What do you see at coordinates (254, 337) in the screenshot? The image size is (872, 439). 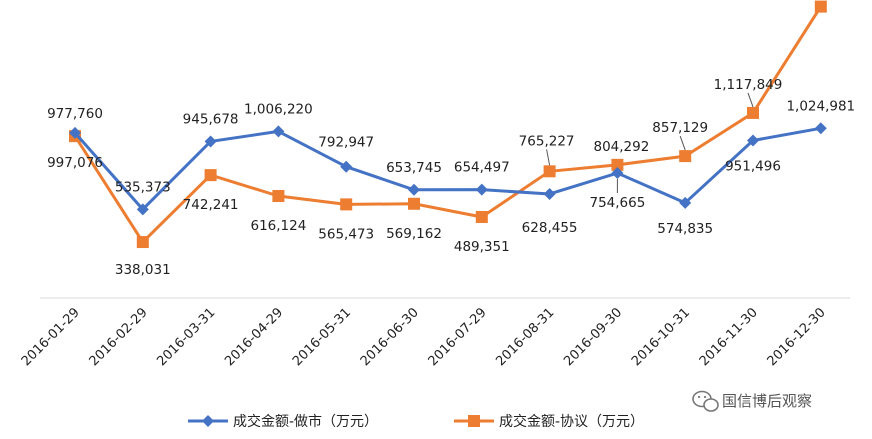 I see `x-tick-label: 2016-04-29` at bounding box center [254, 337].